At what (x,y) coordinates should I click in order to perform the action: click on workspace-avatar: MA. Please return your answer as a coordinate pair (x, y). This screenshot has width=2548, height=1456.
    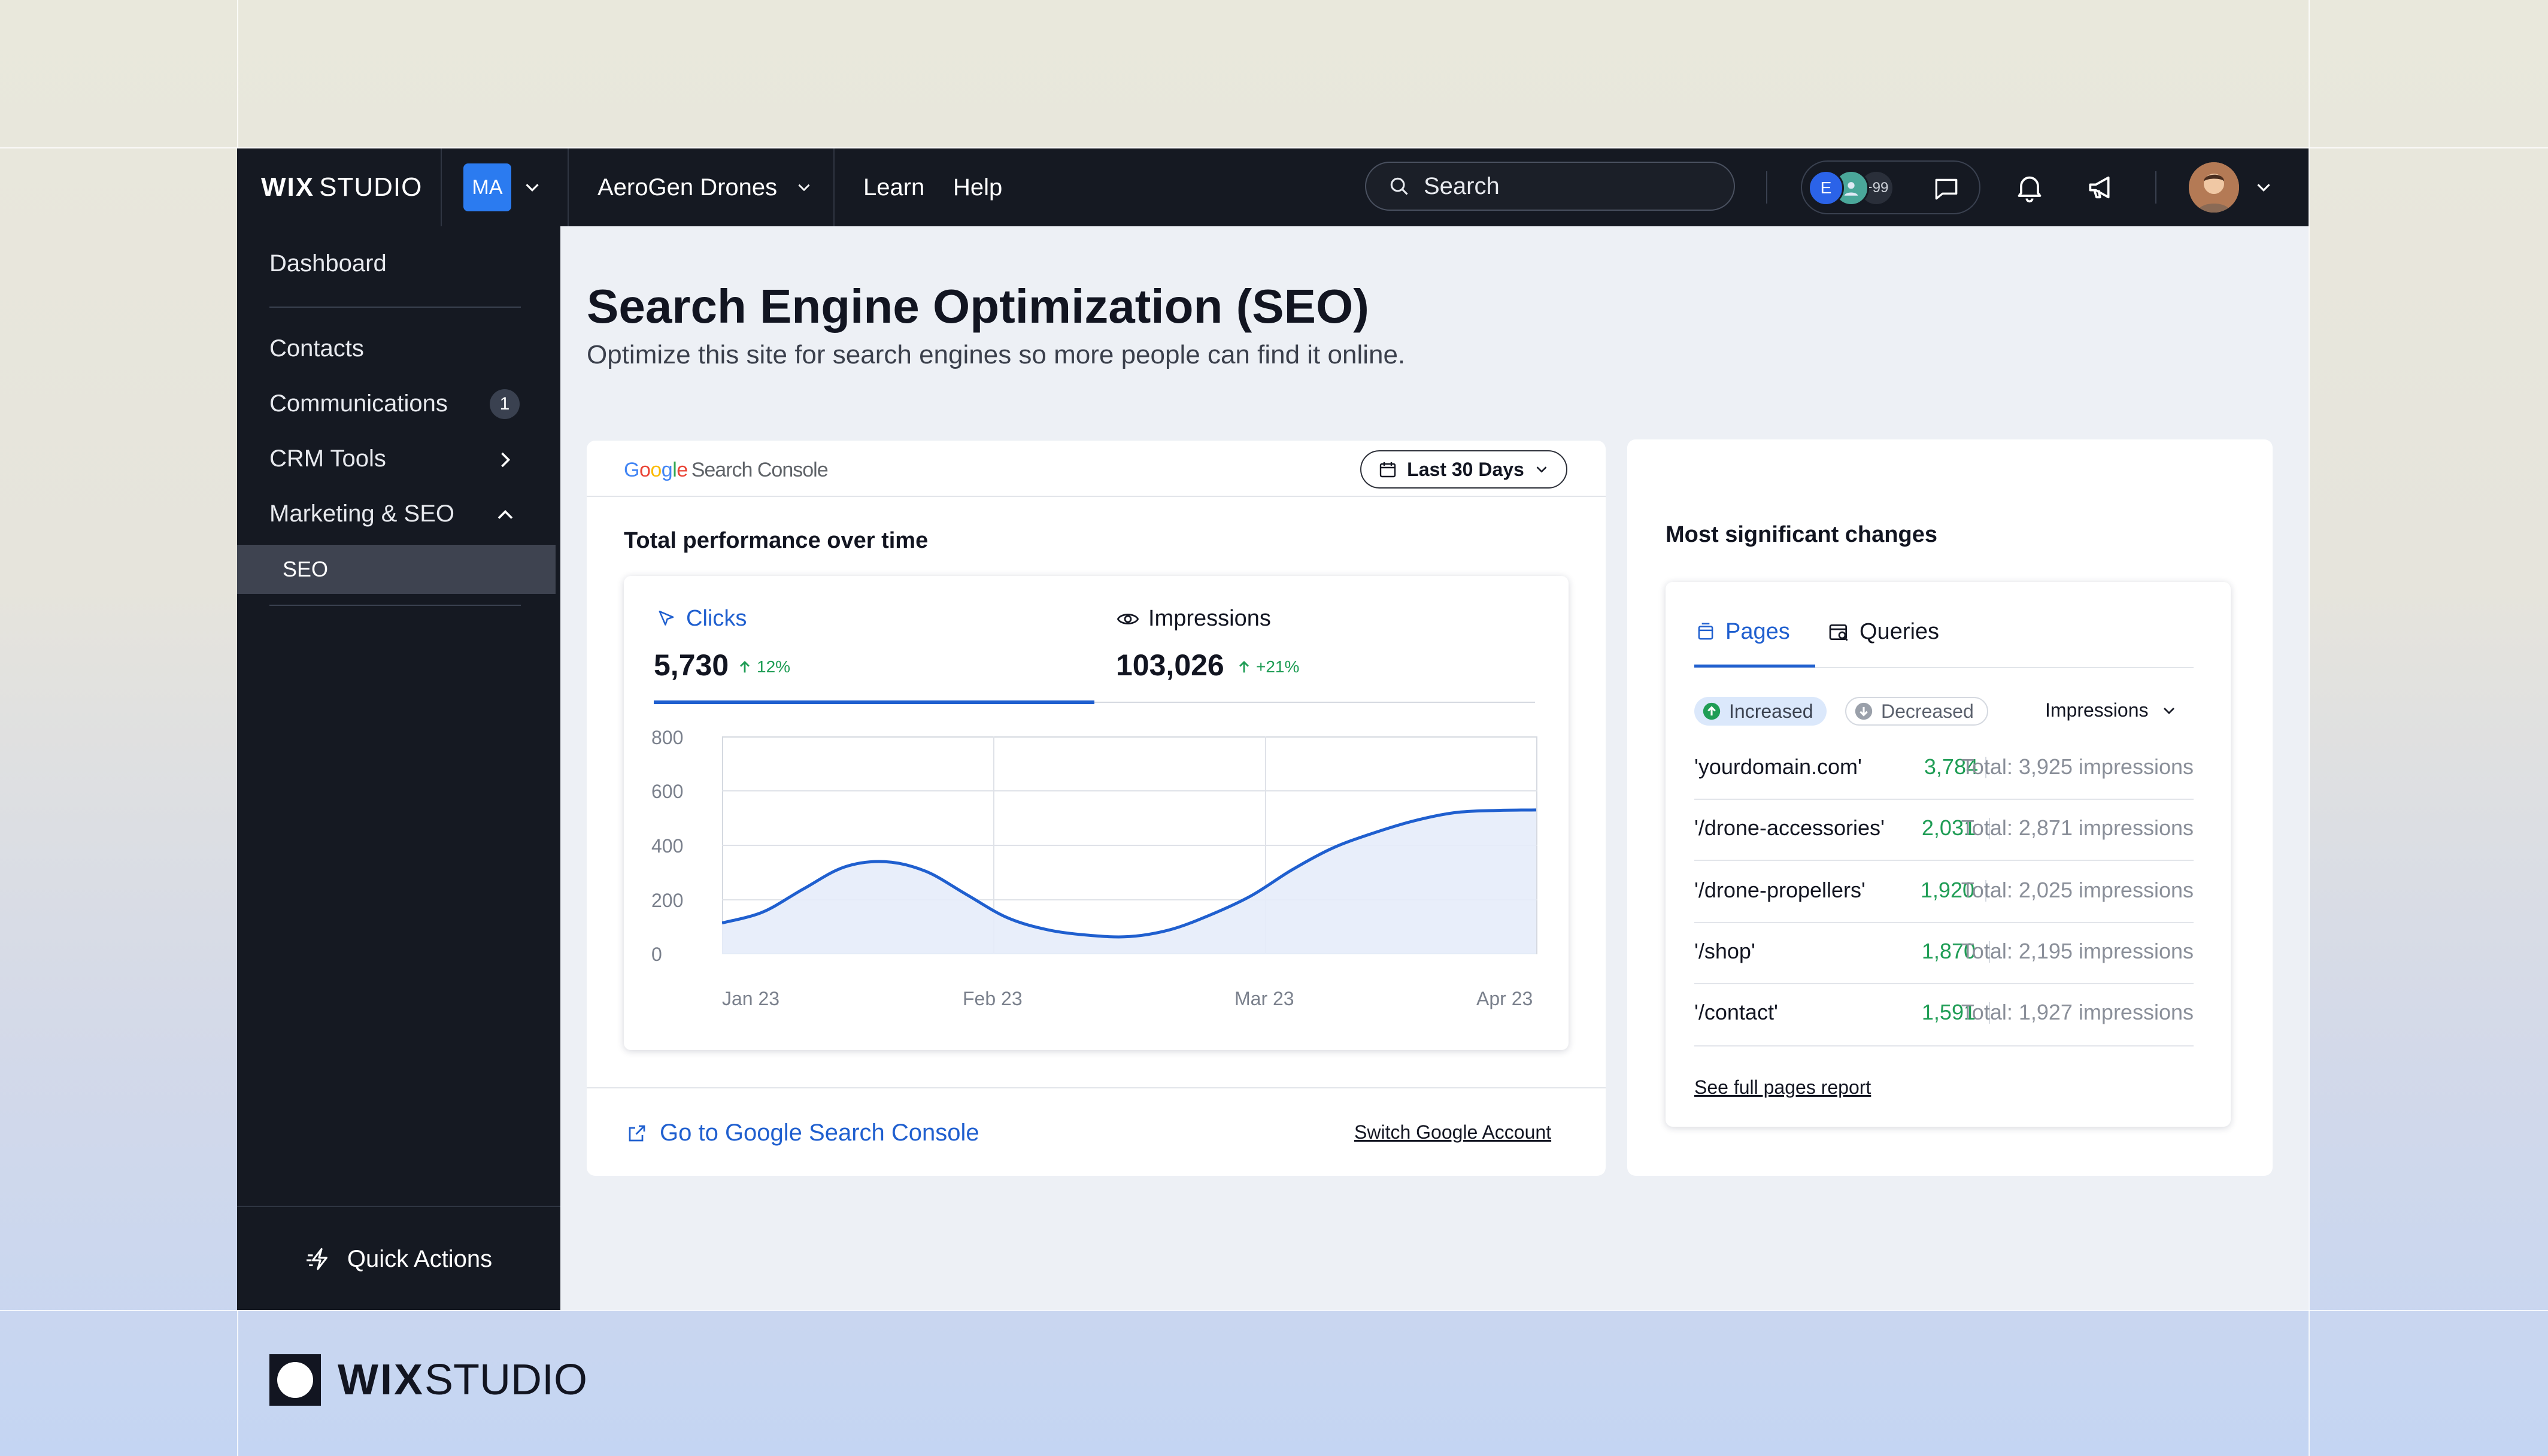
    Looking at the image, I should click on (487, 187).